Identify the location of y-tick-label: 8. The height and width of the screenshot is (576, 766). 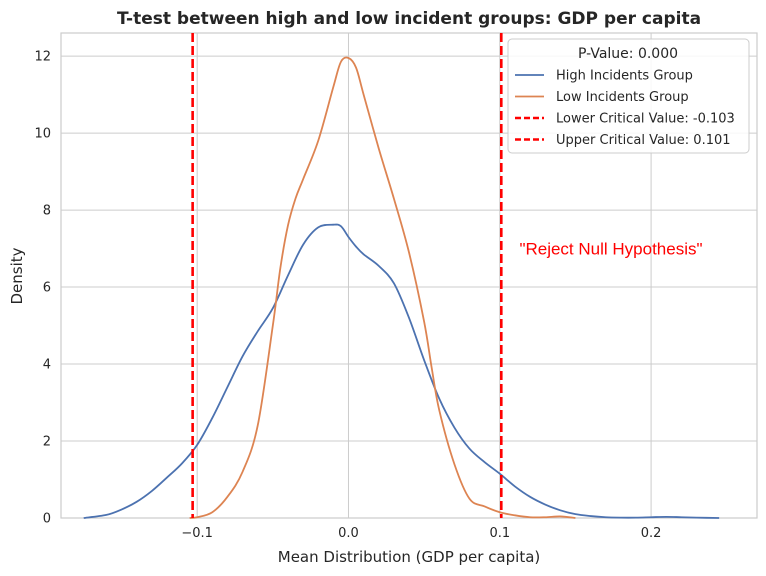
(47, 211).